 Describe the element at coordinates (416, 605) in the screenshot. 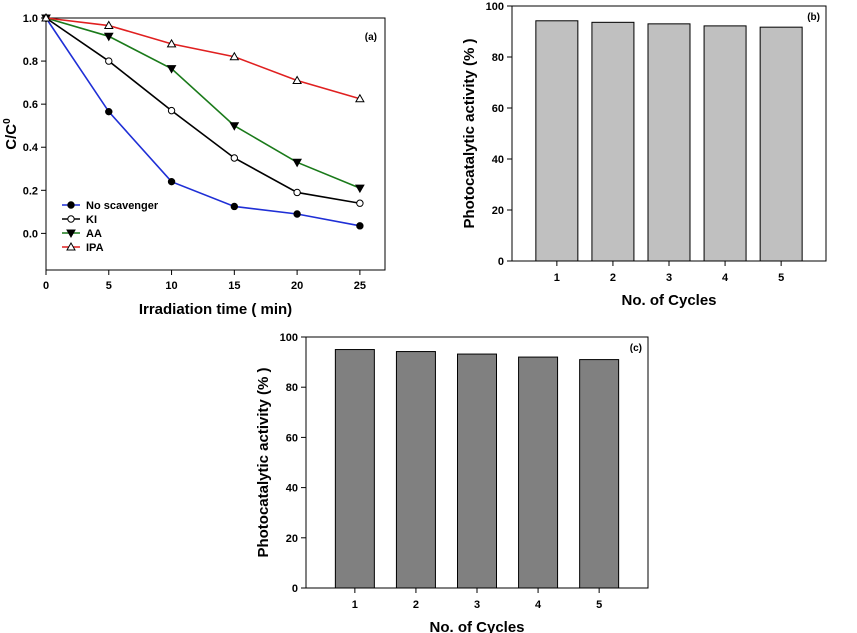

I see `panel-c-x-tick-label: 2` at that location.